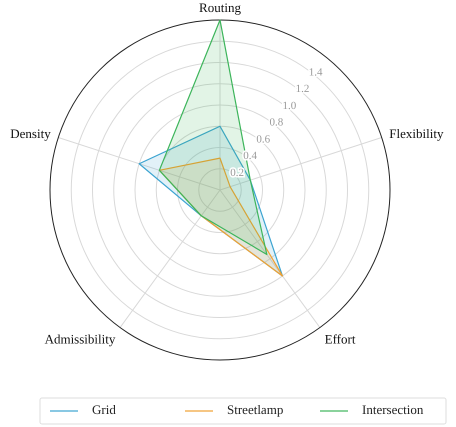  Describe the element at coordinates (416, 133) in the screenshot. I see `spoke-label: Flexibility` at that location.